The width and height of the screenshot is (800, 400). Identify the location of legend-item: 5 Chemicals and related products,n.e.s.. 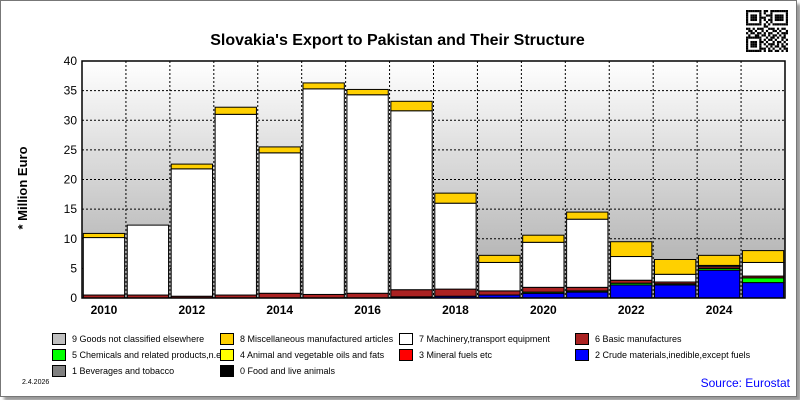
(141, 355).